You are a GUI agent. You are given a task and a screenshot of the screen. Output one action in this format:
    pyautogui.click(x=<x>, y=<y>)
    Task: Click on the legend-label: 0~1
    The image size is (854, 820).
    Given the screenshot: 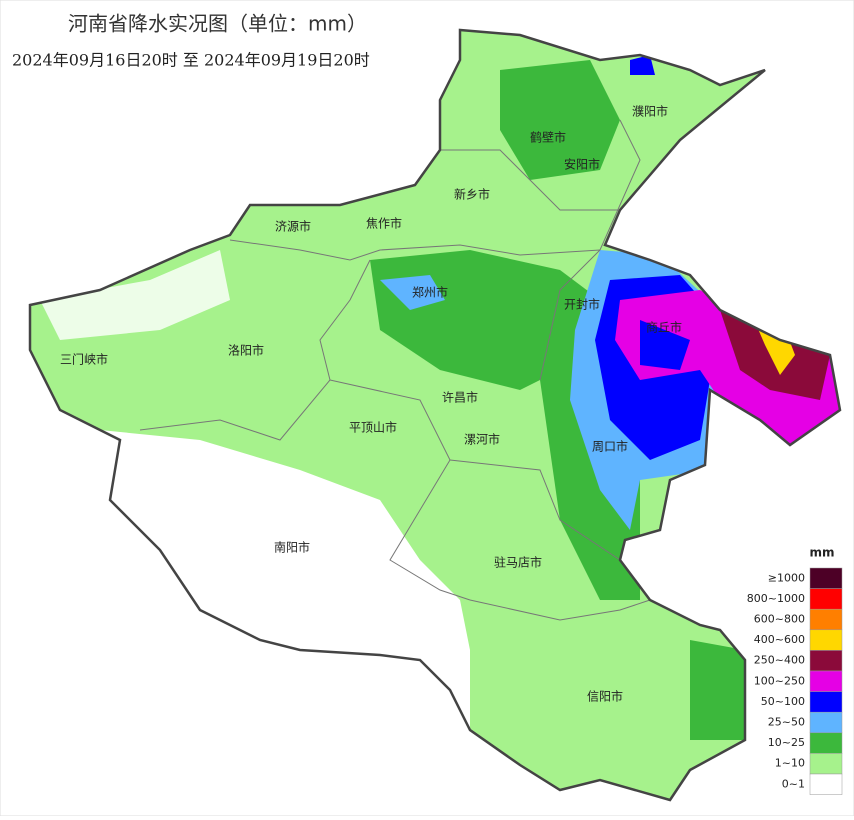 What is the action you would take?
    pyautogui.click(x=793, y=783)
    